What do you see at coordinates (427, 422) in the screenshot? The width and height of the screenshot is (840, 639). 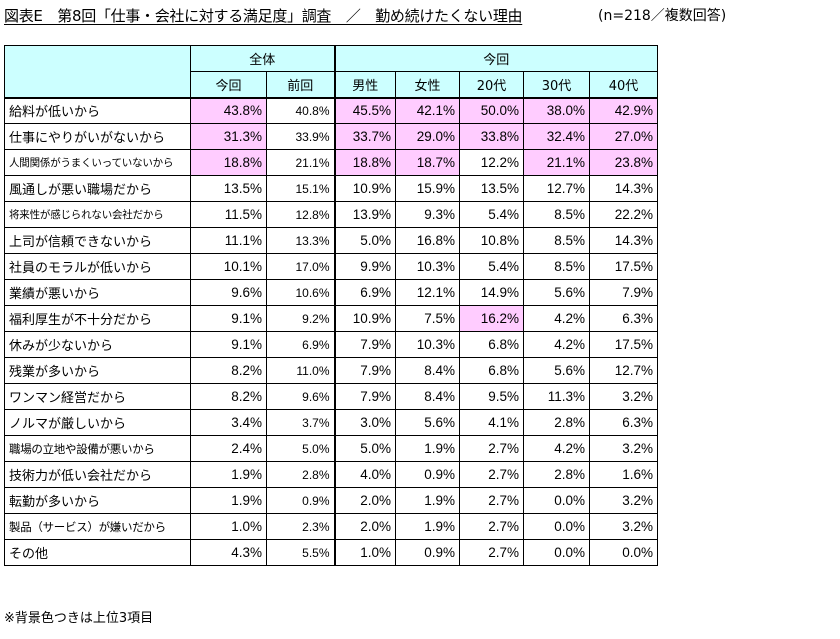 I see `value-cell: 5.6%` at bounding box center [427, 422].